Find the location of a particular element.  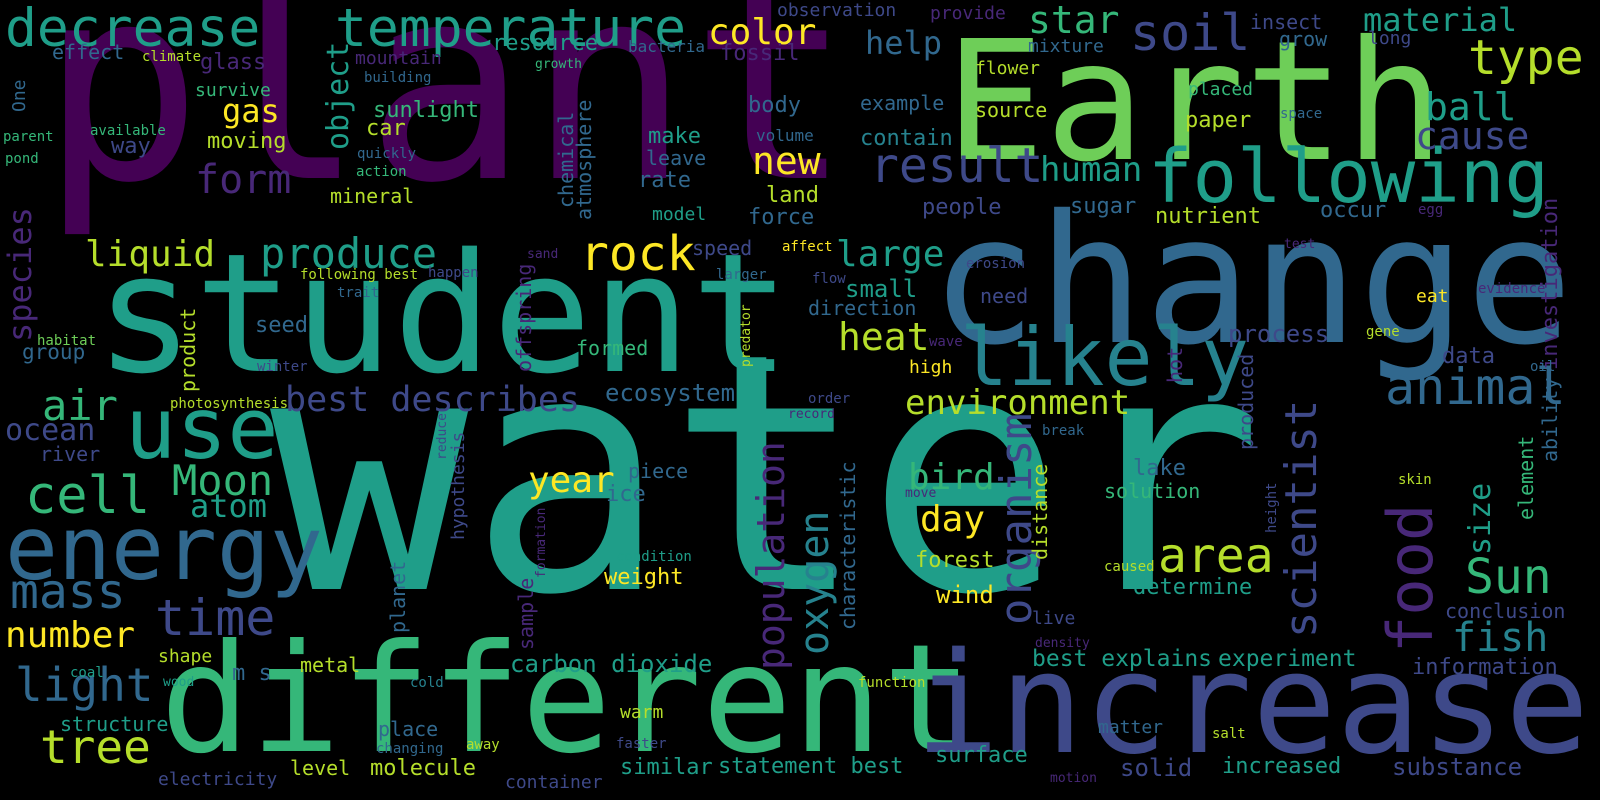

cloud-word-available: available is located at coordinates (128, 131).